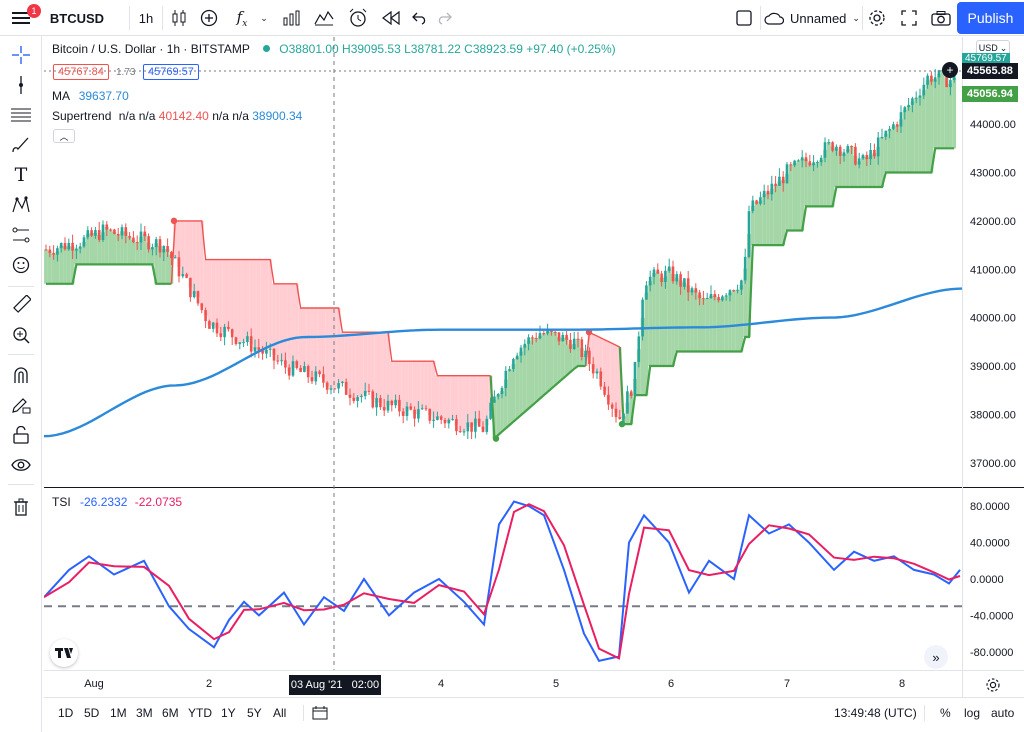 This screenshot has height=732, width=1024. I want to click on price-tick-label: 44000.00, so click(993, 125).